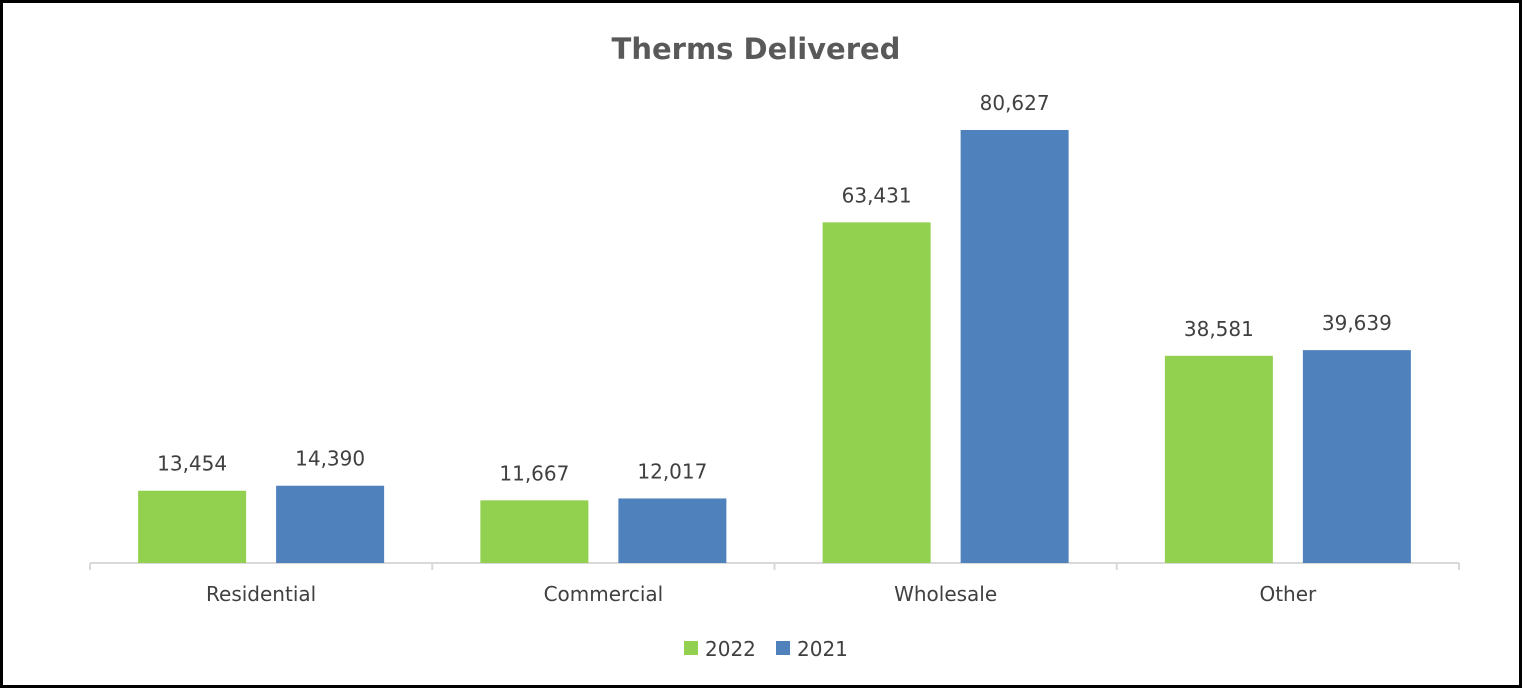 The height and width of the screenshot is (691, 1522). I want to click on bar-2021-commercial, so click(672, 530).